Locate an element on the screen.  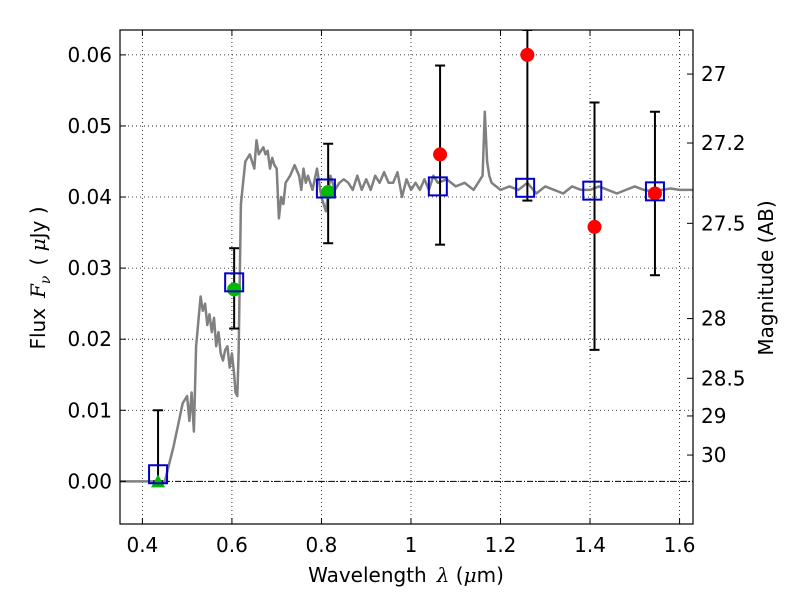
mag-tick-label: 27 is located at coordinates (713, 74).